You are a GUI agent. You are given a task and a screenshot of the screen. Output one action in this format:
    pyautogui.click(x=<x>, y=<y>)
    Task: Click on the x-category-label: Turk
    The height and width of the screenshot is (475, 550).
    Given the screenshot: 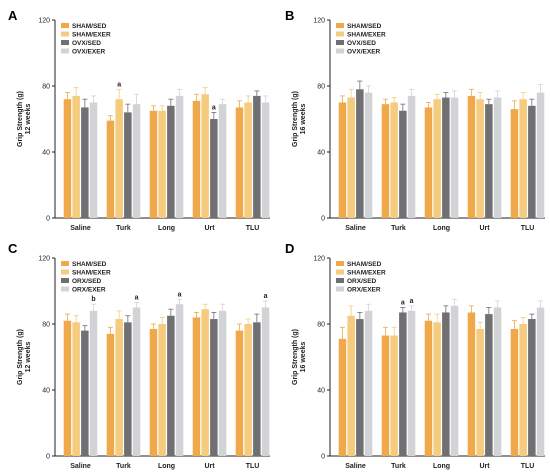 What is the action you would take?
    pyautogui.click(x=123, y=466)
    